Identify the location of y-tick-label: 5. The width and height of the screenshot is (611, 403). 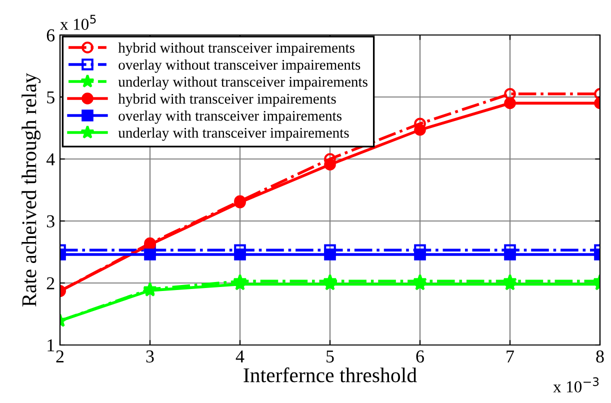
(50, 97).